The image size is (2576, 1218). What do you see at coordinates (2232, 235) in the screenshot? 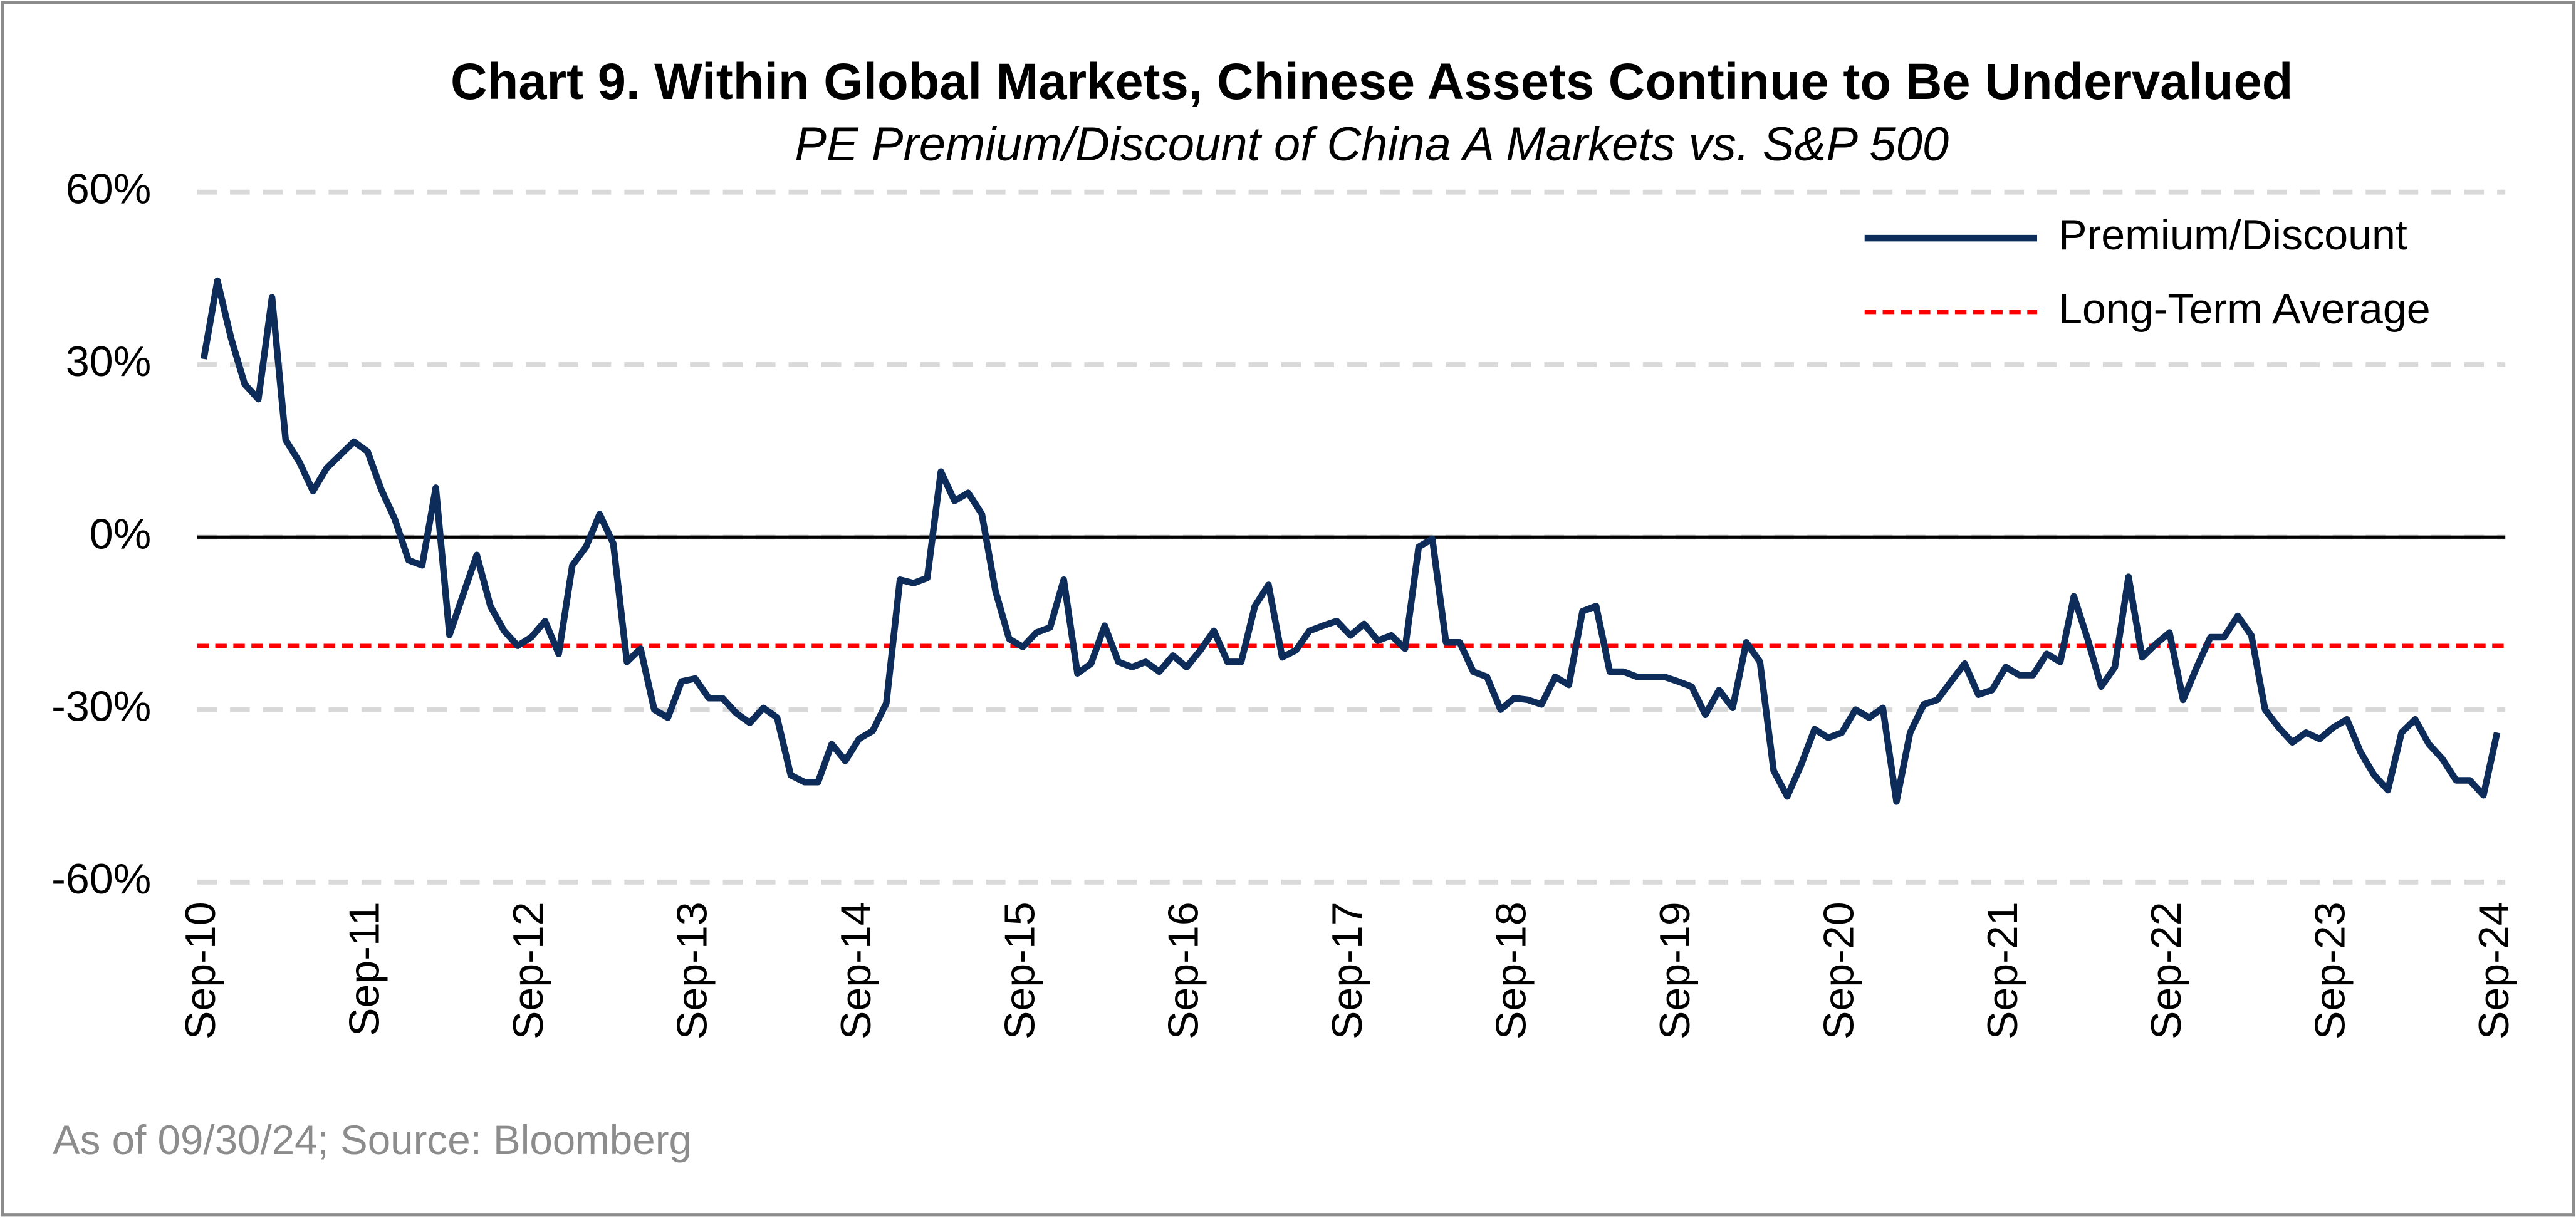
I see `legend-label: Premium/Discount` at bounding box center [2232, 235].